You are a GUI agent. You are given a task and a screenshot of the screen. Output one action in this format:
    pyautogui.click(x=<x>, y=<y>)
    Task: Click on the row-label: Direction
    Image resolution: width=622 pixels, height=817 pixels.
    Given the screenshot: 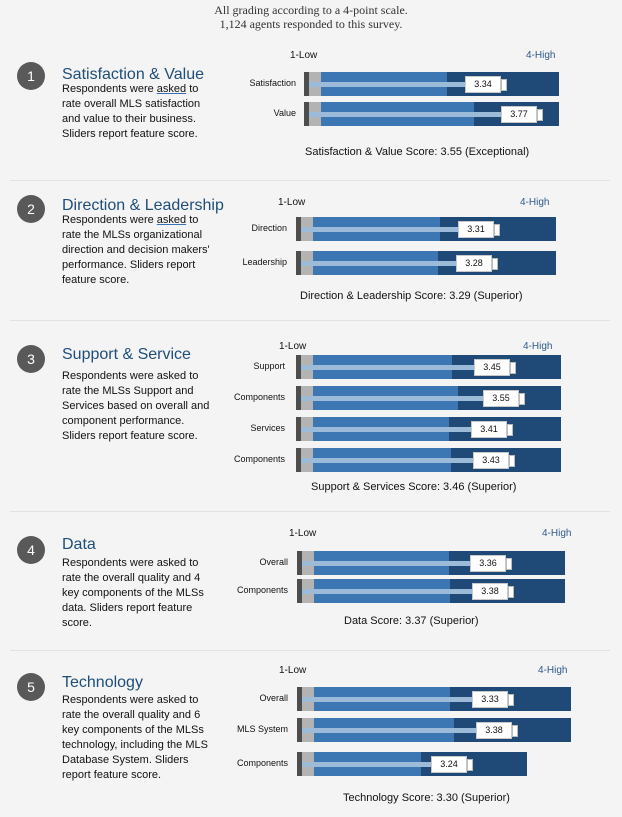 What is the action you would take?
    pyautogui.click(x=269, y=228)
    